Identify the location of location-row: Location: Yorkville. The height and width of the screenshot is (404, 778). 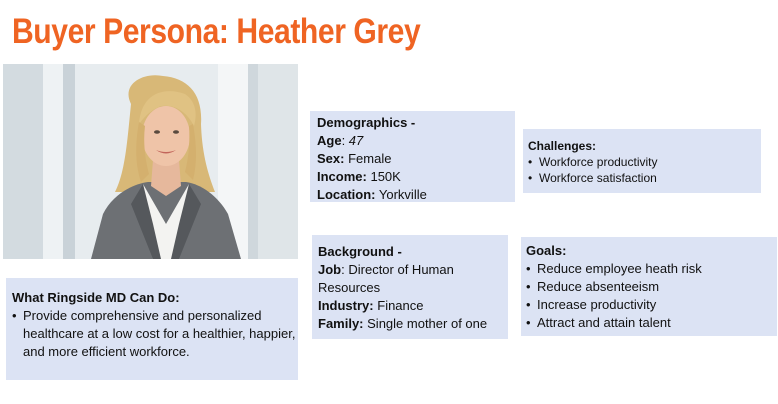
(416, 195).